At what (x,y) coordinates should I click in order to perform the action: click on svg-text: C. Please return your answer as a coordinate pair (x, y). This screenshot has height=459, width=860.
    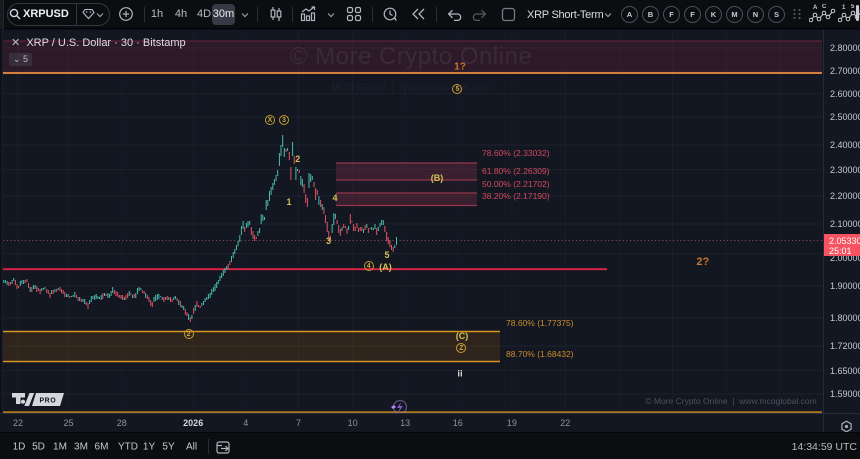
    Looking at the image, I should click on (824, 7).